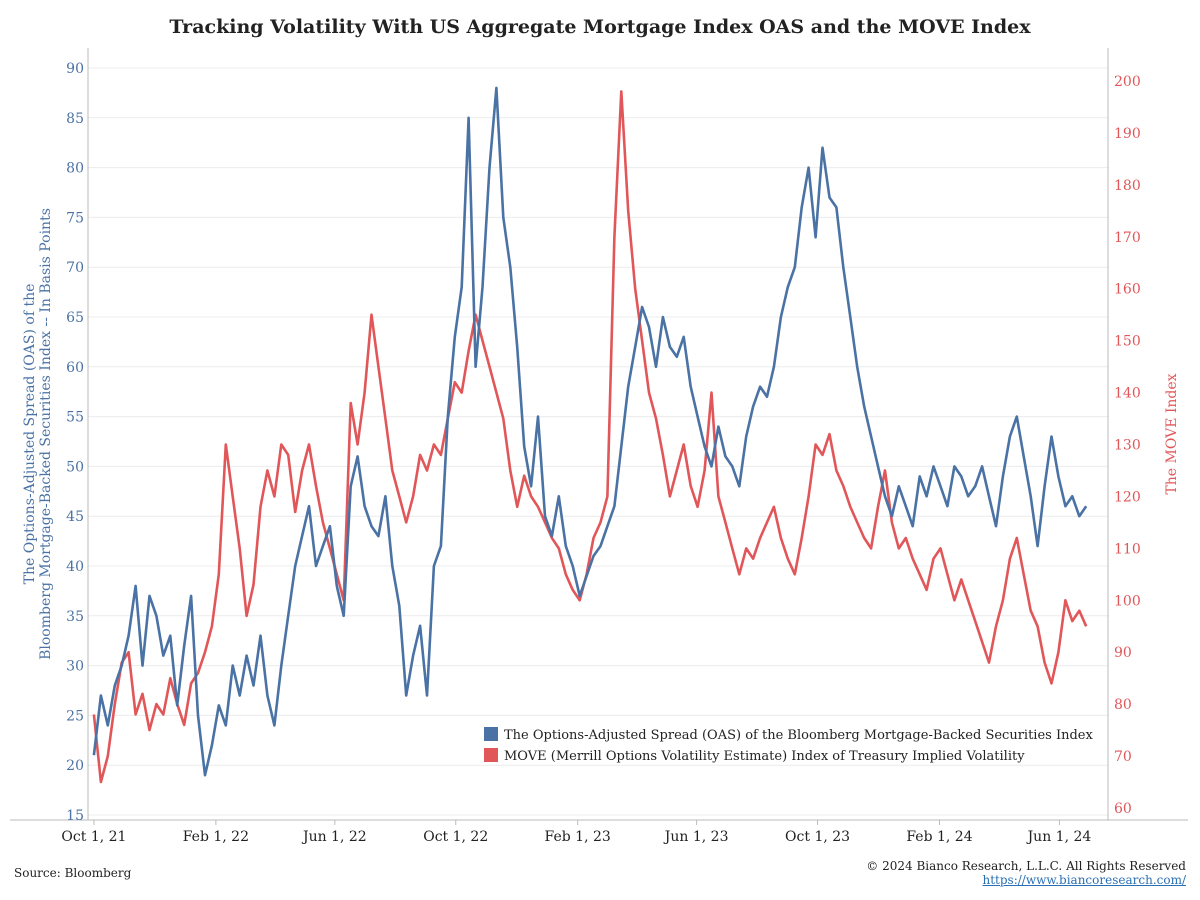 The image size is (1200, 900). I want to click on y-right-tick-label: 60, so click(1123, 809).